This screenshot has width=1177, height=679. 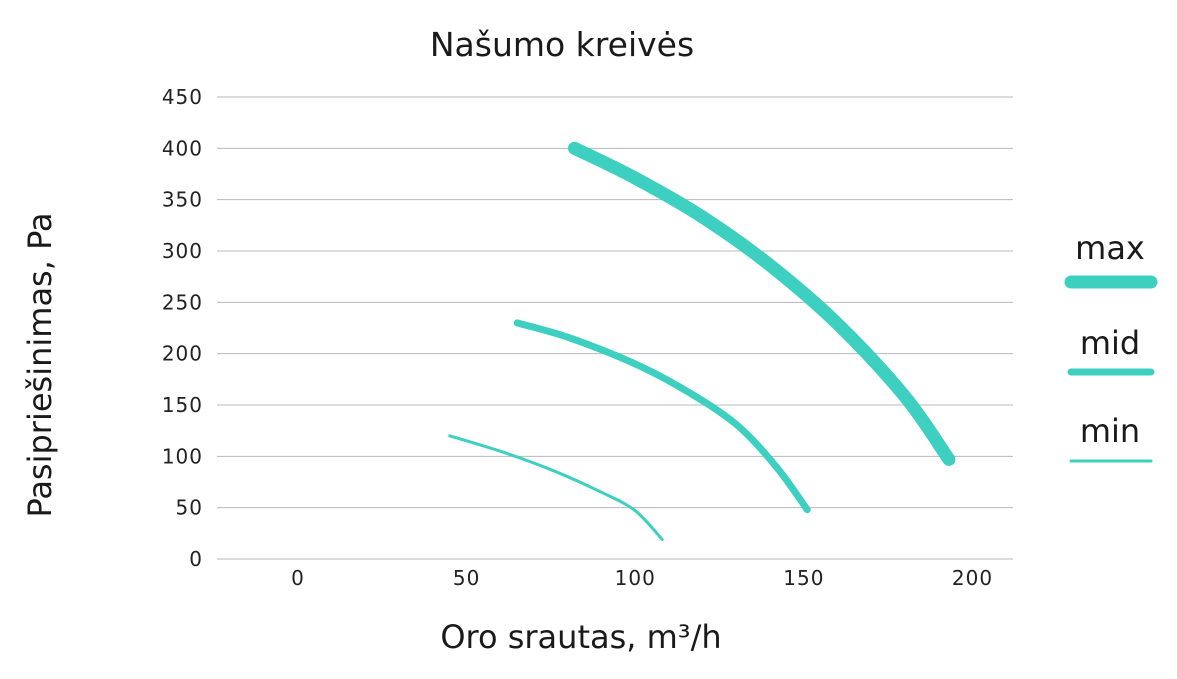 I want to click on legend-label-mid: mid, so click(x=1110, y=343).